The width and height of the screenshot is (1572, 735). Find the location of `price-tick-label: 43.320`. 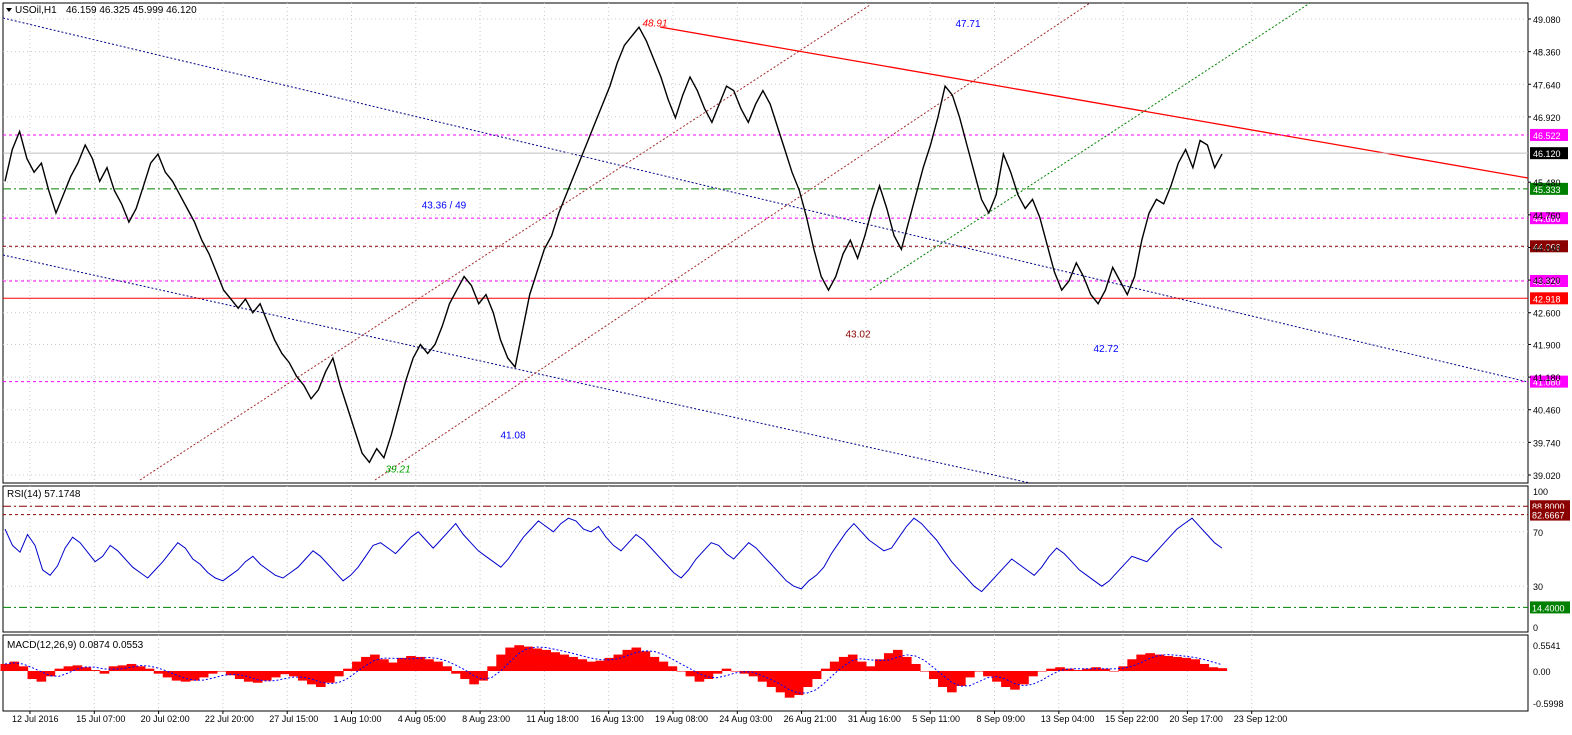

price-tick-label: 43.320 is located at coordinates (1547, 281).